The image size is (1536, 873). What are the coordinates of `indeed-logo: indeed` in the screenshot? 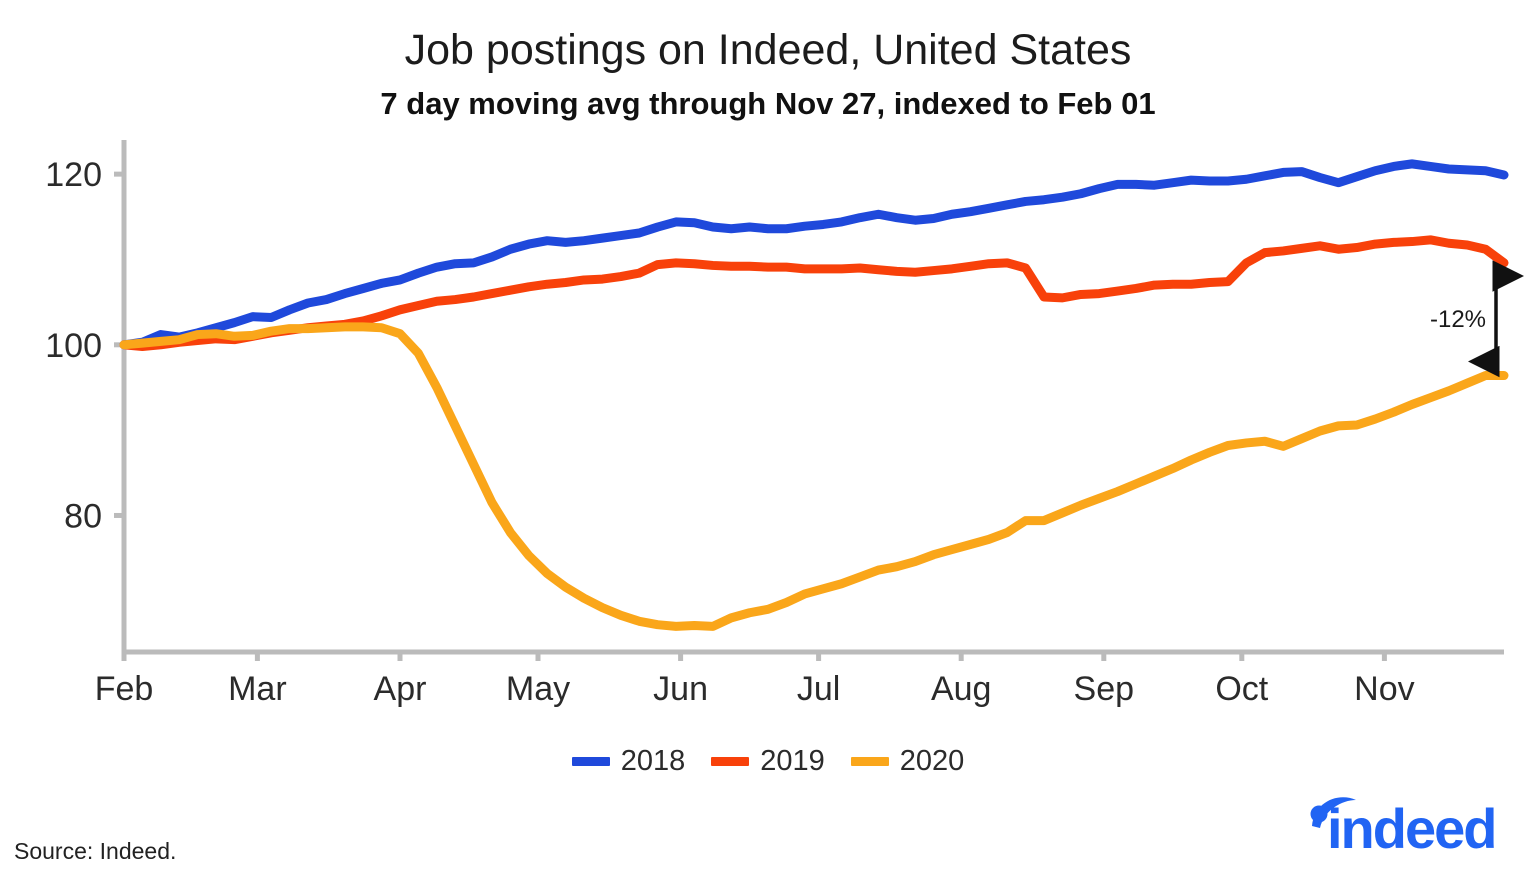 It's located at (1403, 827).